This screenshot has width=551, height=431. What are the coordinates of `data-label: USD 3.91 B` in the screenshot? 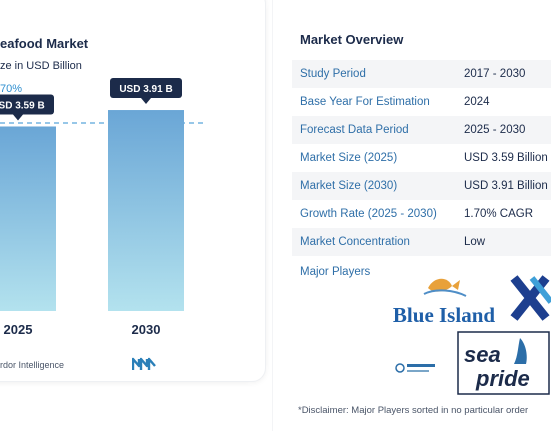 It's located at (145, 89).